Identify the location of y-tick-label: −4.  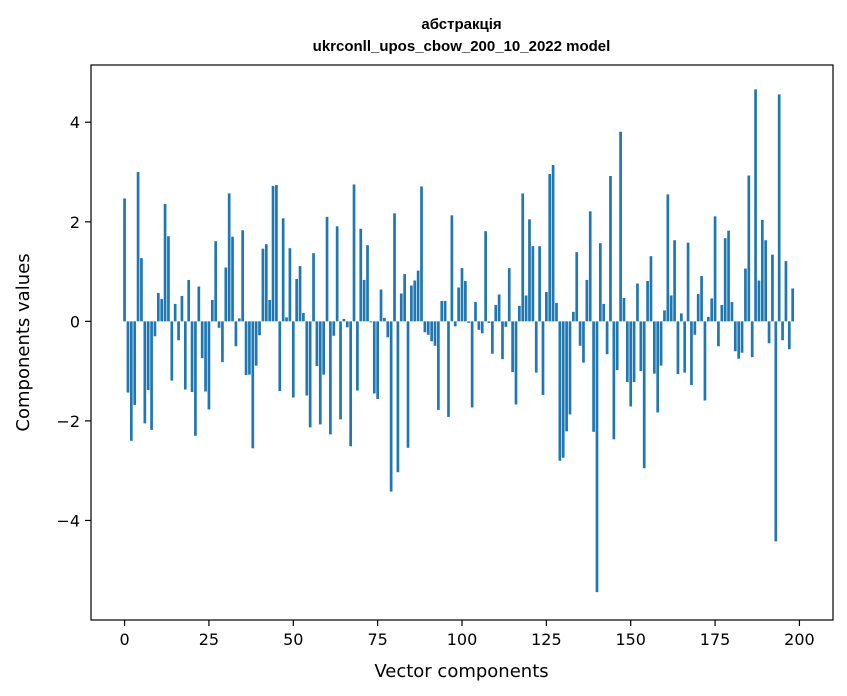
(68, 520).